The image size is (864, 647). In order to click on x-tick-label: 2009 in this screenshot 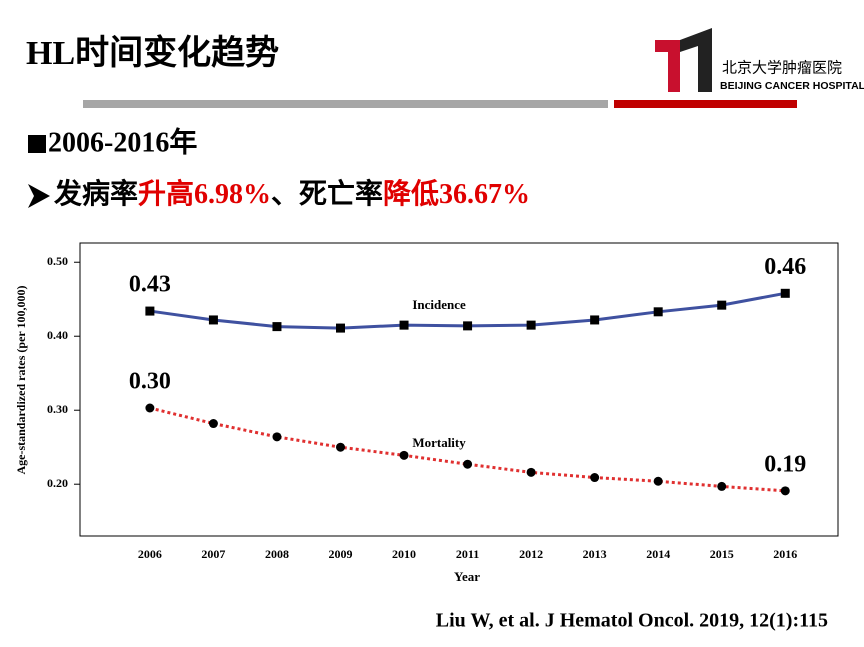, I will do `click(341, 554)`.